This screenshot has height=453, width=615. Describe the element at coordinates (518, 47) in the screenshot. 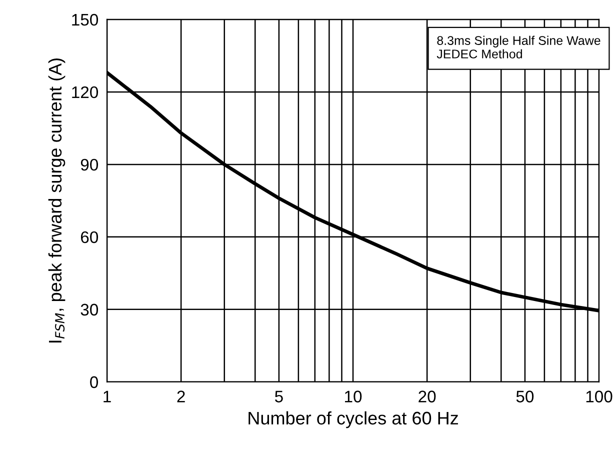

I see `annotation: 8.3ms Single Half Sine Wawe JEDEC Method` at that location.